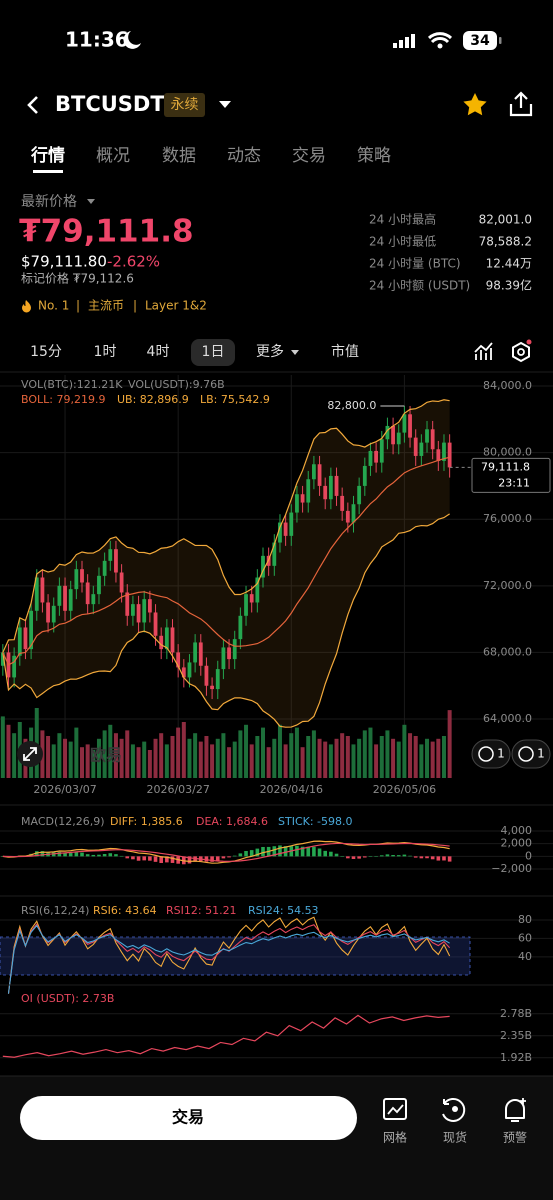  Describe the element at coordinates (404, 41) in the screenshot. I see `signal-icon` at that location.